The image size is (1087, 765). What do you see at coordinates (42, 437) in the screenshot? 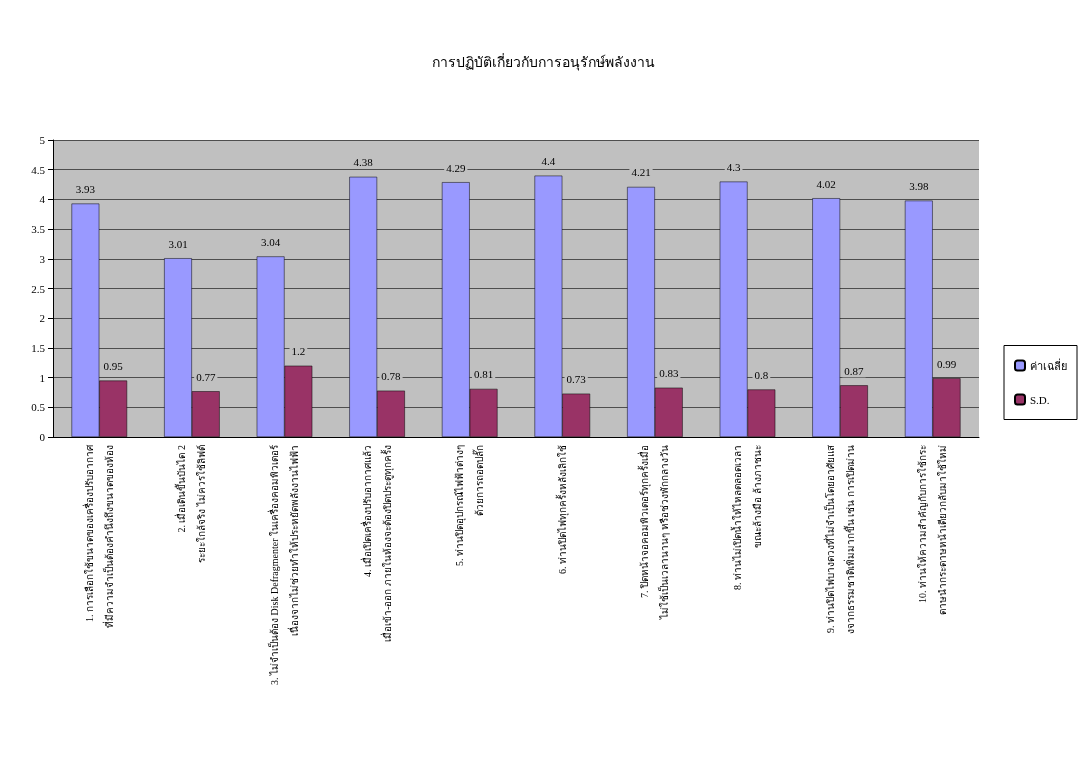
I see `y-tick-label: 0` at bounding box center [42, 437].